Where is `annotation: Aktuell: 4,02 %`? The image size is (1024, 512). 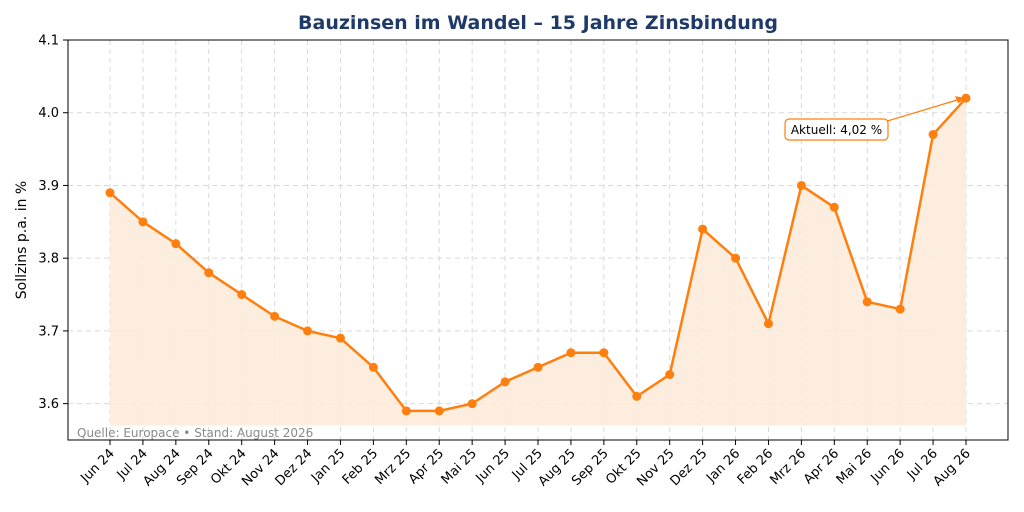 annotation: Aktuell: 4,02 % is located at coordinates (875, 118).